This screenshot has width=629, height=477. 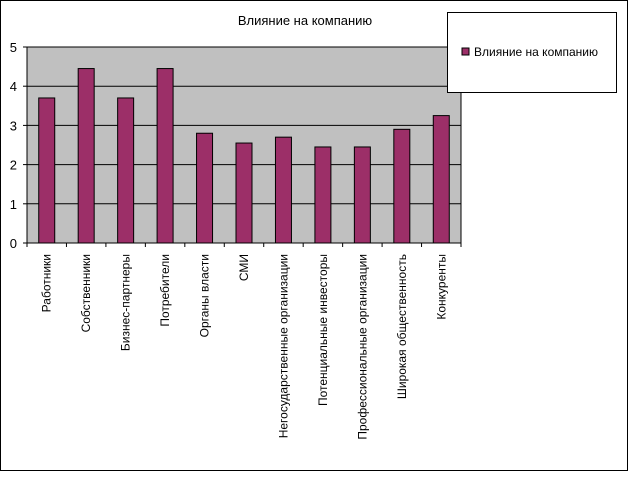 I want to click on x-tick-label: Потенциальные инвесторы, so click(x=323, y=330).